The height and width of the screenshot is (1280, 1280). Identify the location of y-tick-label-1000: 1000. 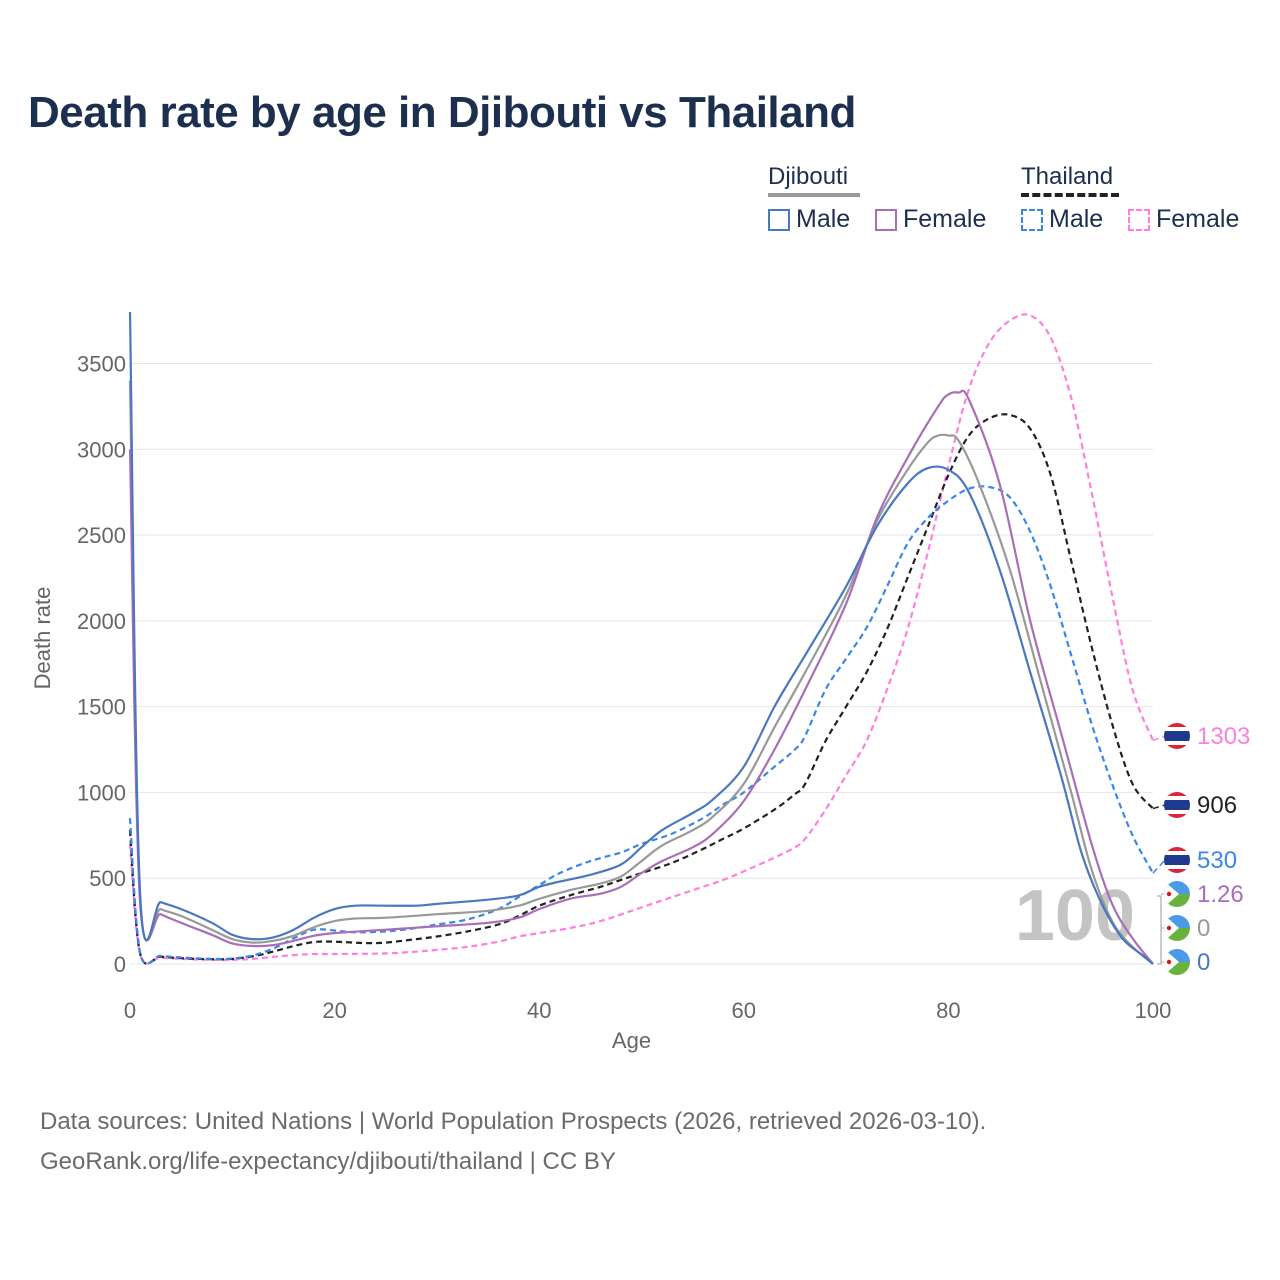
(101, 792).